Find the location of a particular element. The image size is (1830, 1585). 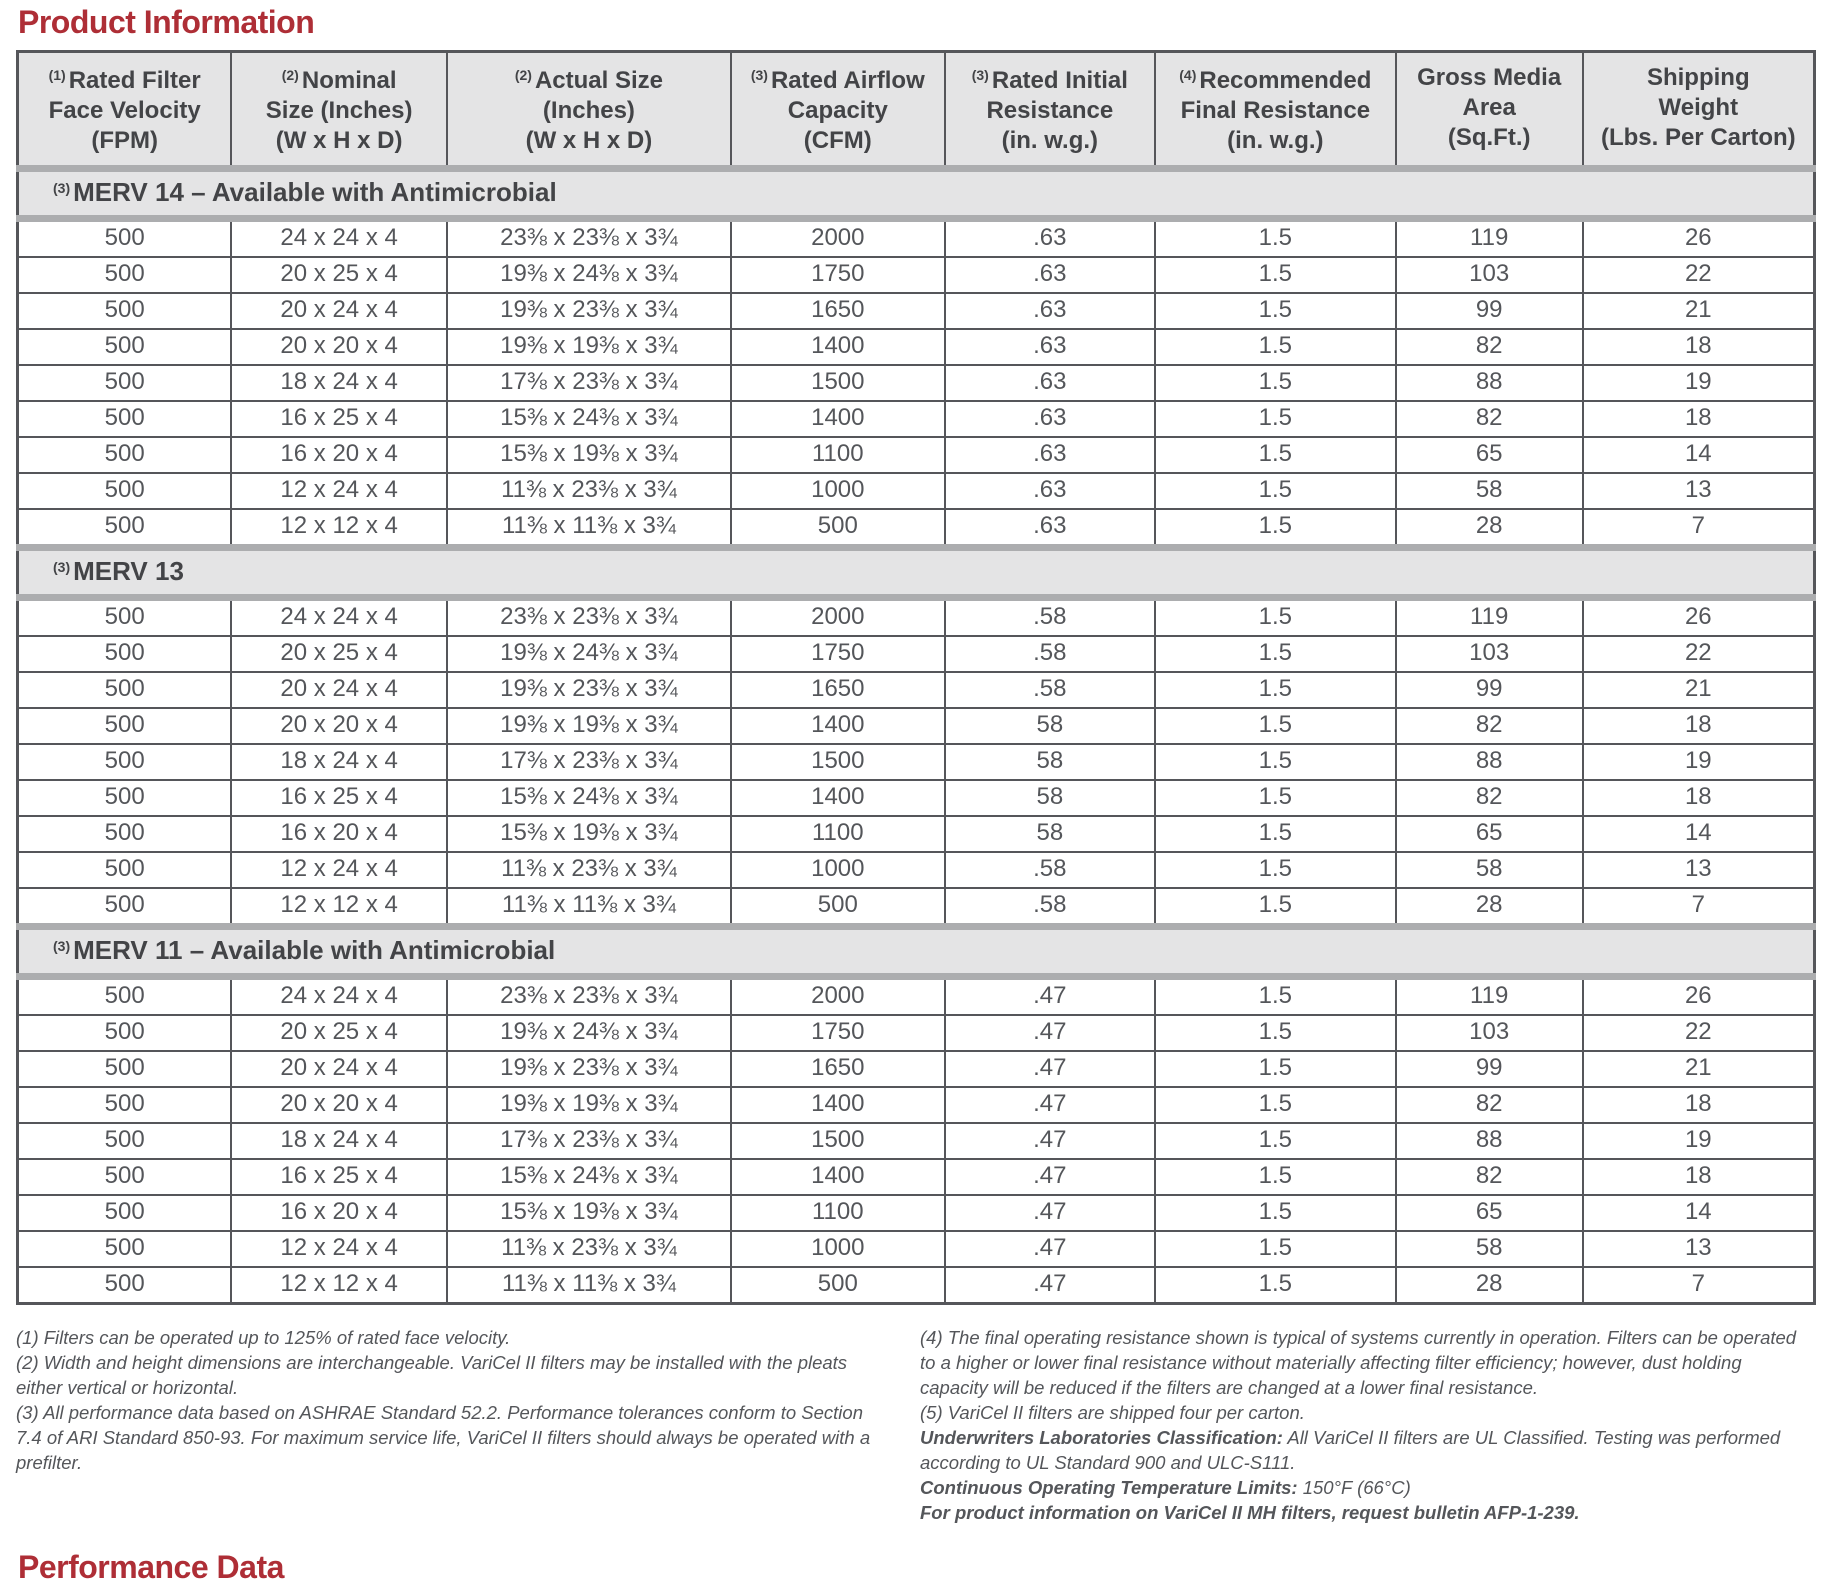

column-header-text: Face Velocity is located at coordinates (124, 110).